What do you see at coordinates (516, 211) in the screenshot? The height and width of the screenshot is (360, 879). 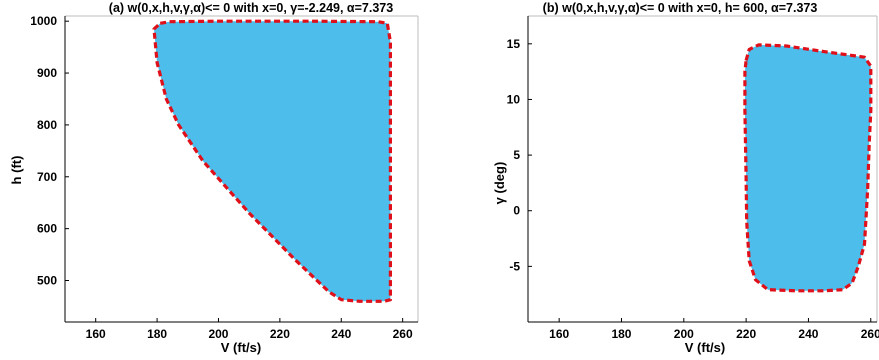 I see `panel-b-y-tick-label: 0` at bounding box center [516, 211].